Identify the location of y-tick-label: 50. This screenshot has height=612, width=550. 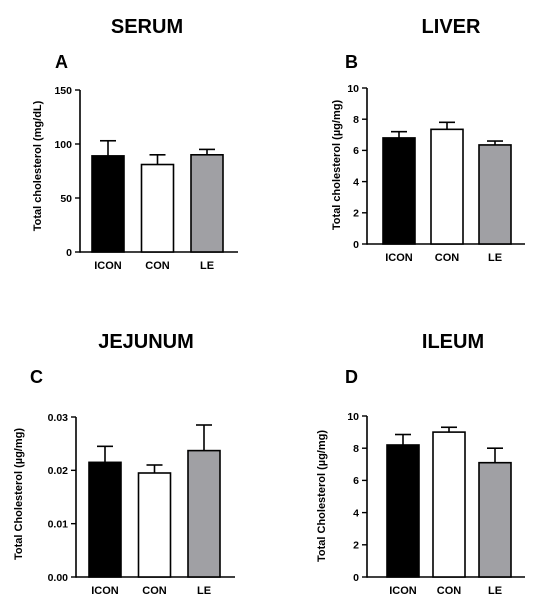
(66, 199).